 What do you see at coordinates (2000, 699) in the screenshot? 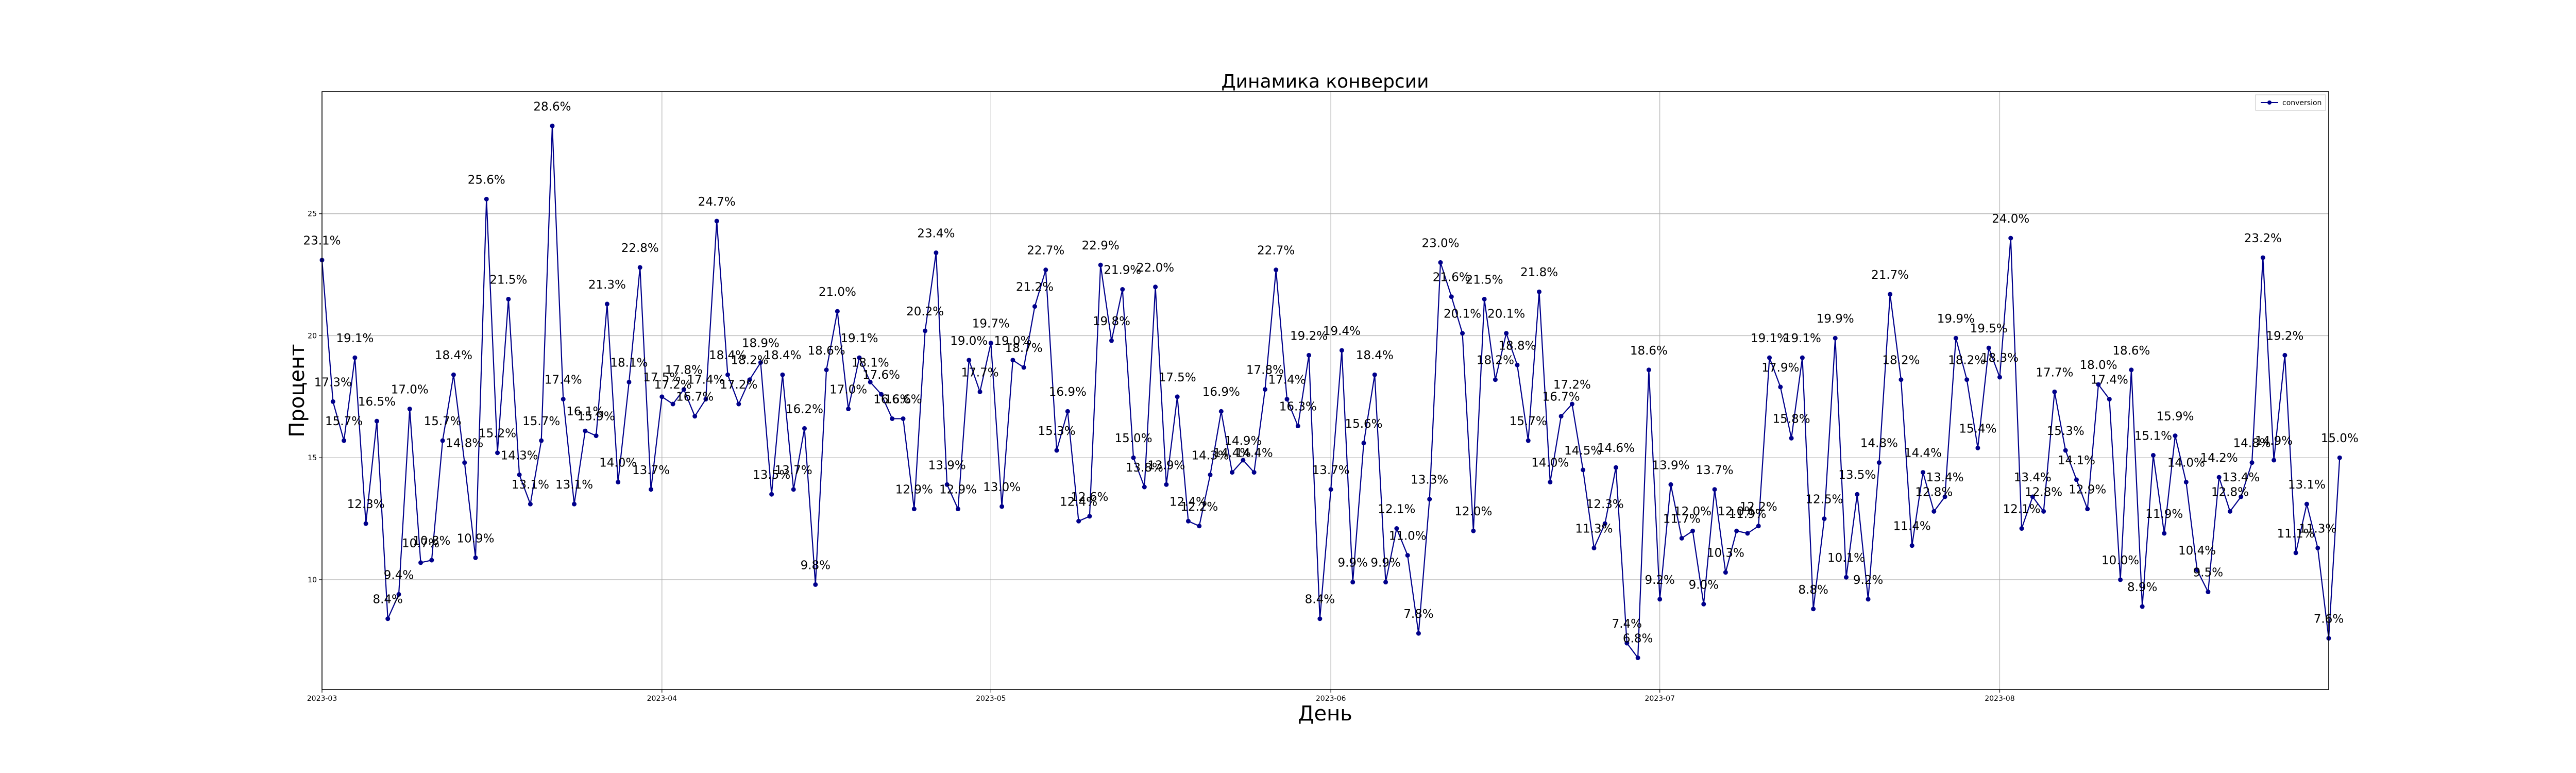
I see `x-tick-label: 2023-08` at bounding box center [2000, 699].